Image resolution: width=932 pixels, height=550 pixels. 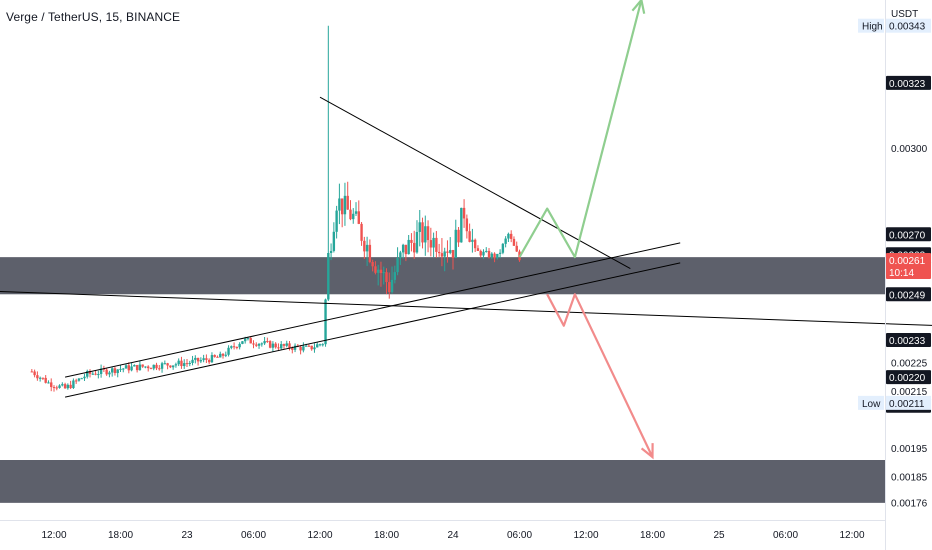 I want to click on low-marker-tag-bg, so click(x=871, y=402).